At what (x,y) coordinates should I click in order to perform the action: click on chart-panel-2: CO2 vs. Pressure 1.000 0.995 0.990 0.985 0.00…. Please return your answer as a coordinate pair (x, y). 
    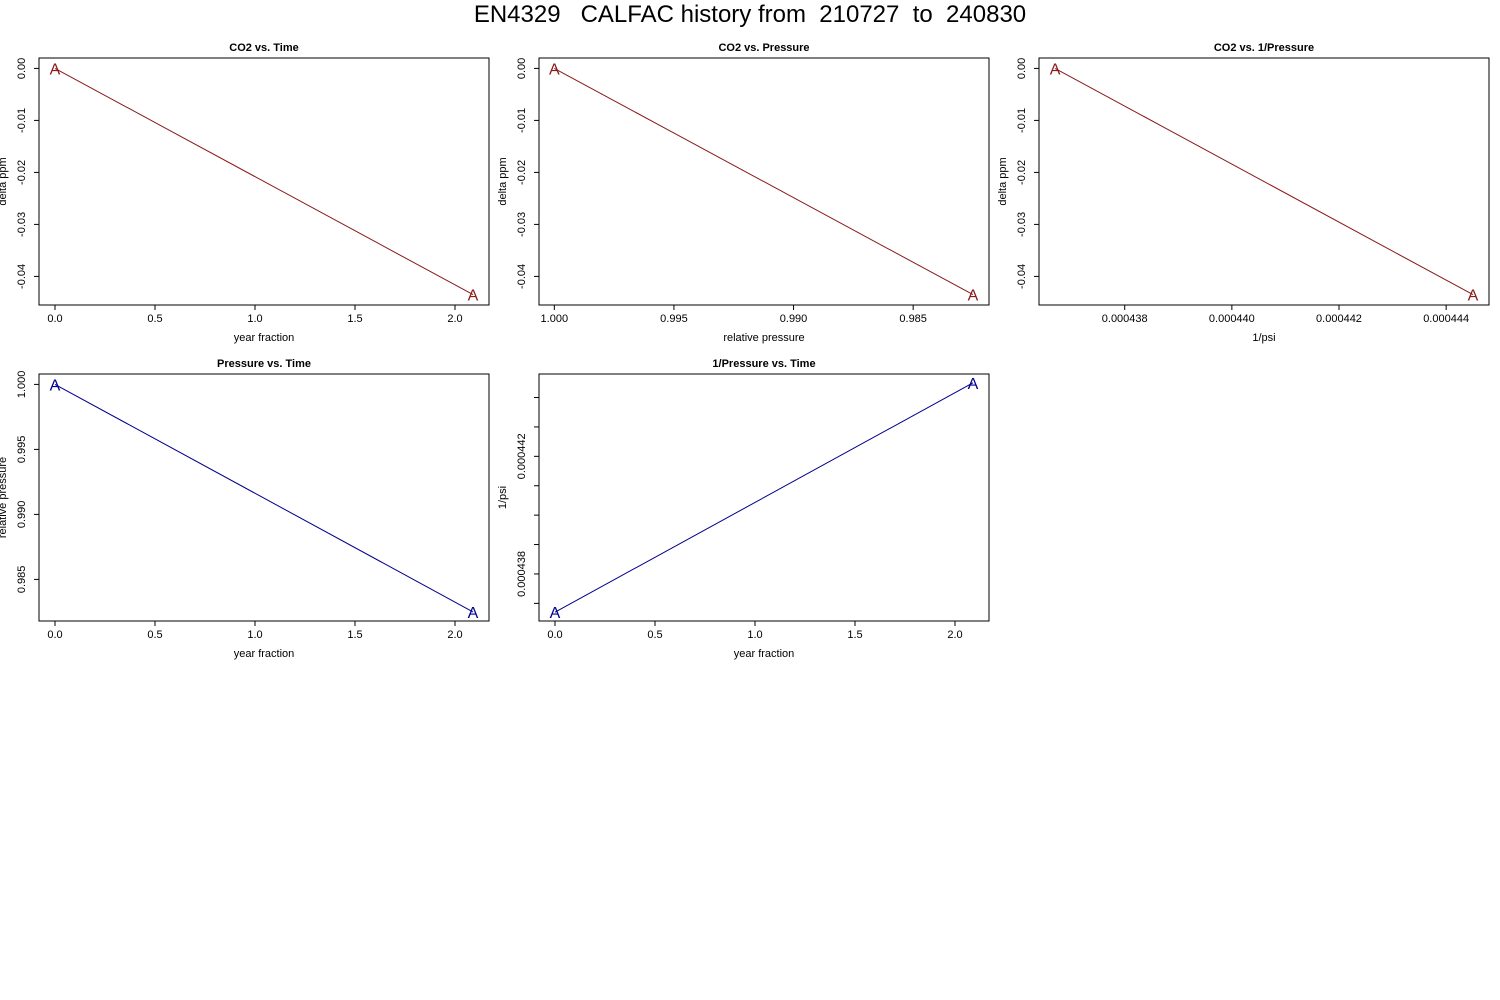
    Looking at the image, I should click on (743, 193).